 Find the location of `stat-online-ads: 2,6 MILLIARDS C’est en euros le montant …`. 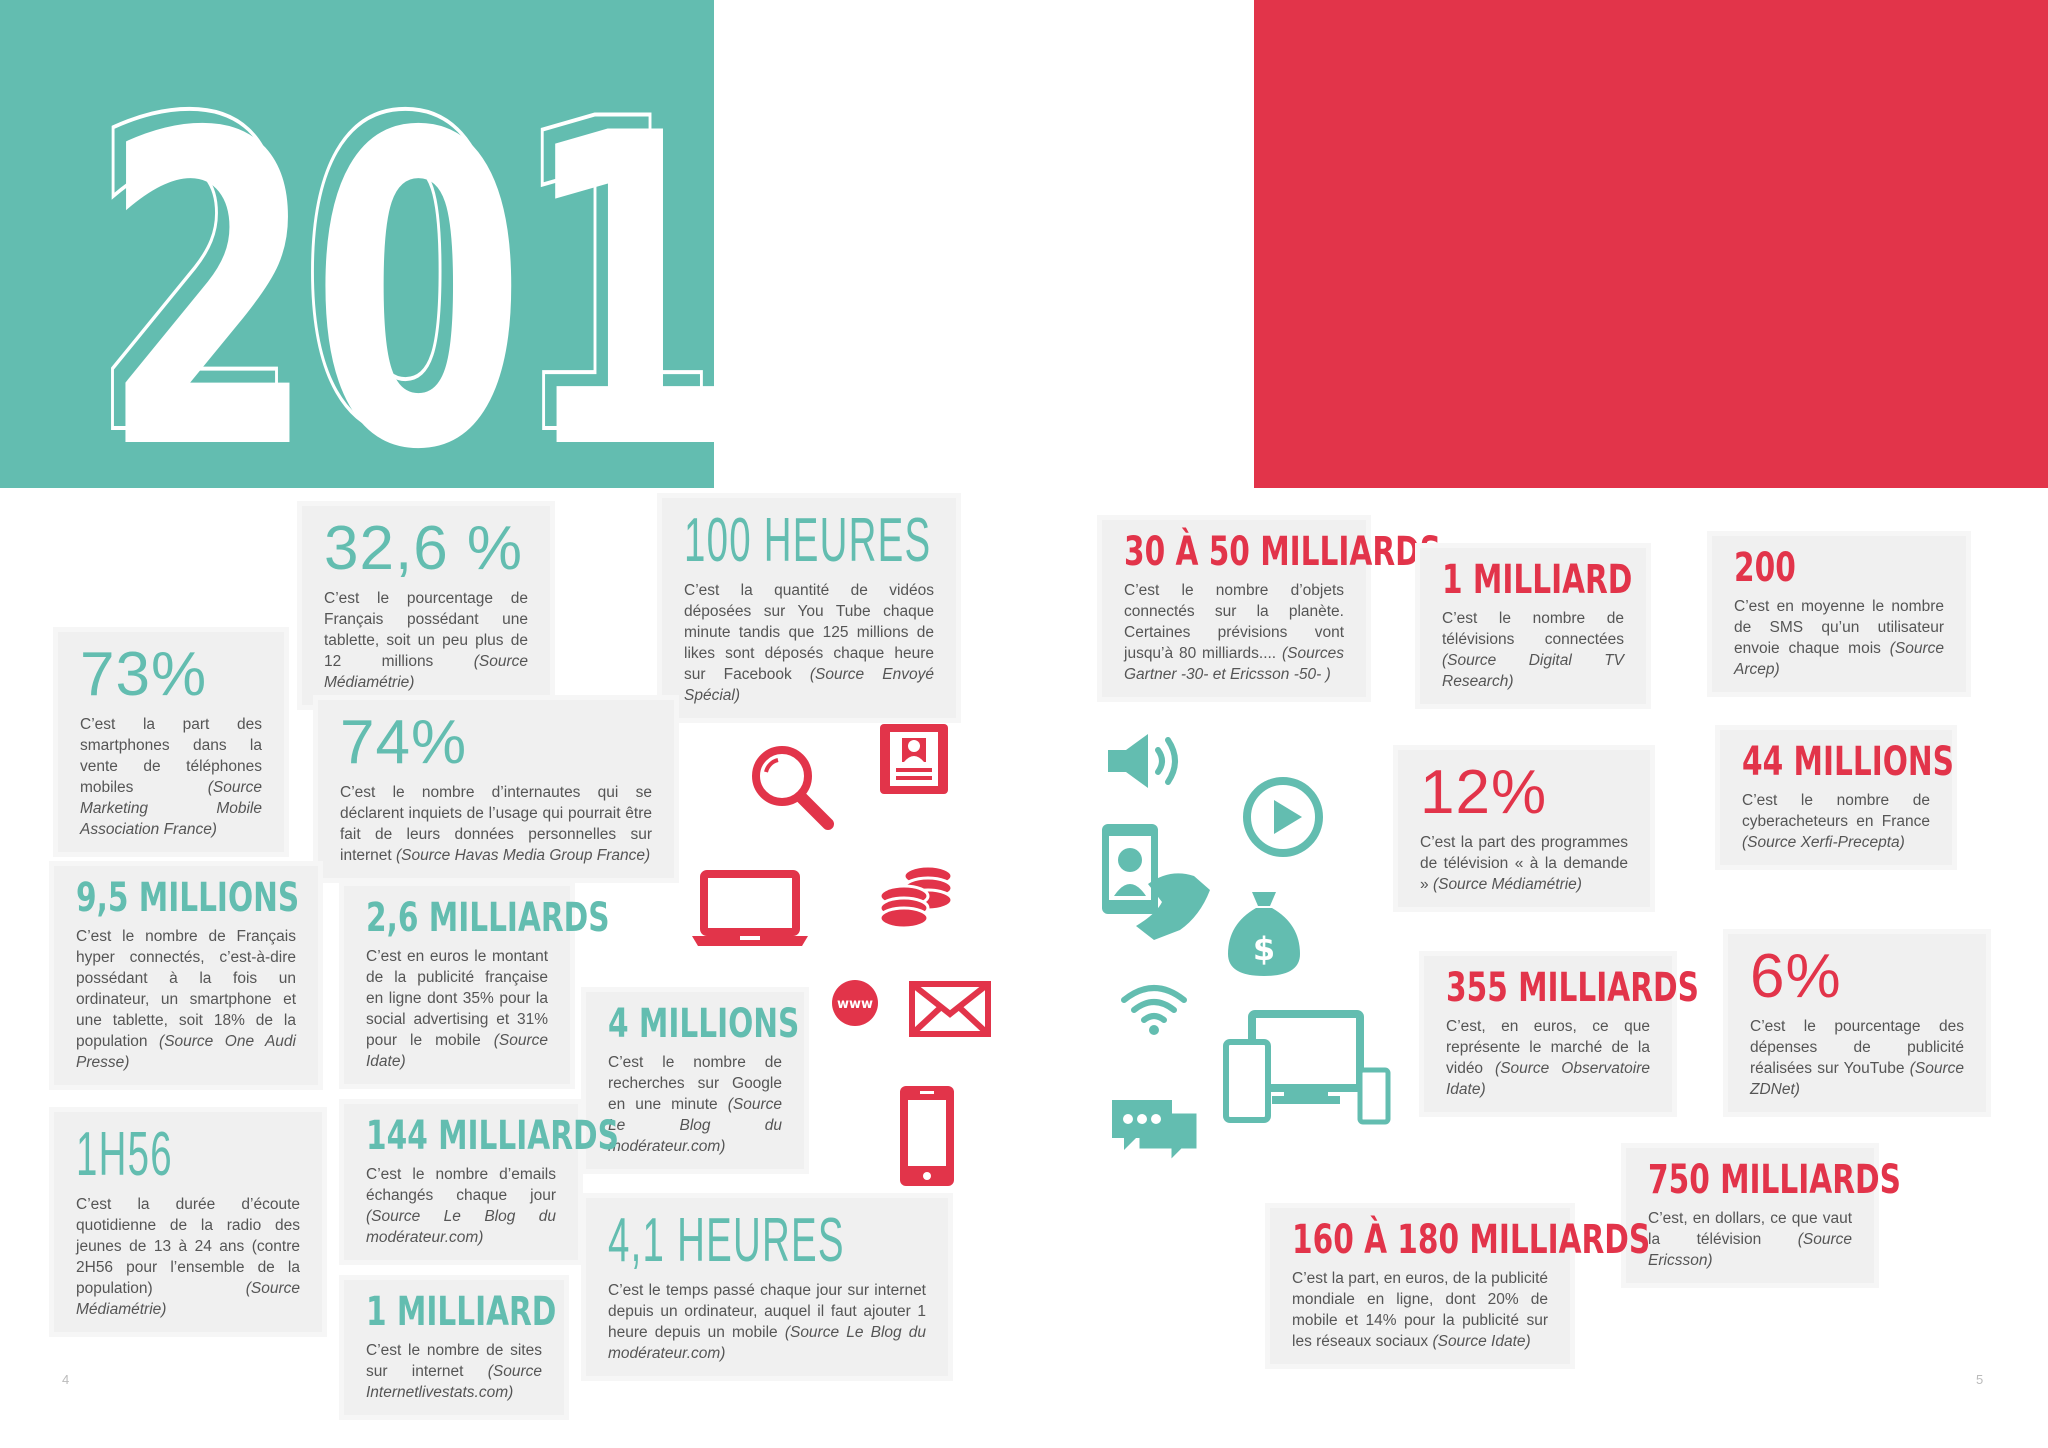

stat-online-ads: 2,6 MILLIARDS C’est en euros le montant … is located at coordinates (477, 985).